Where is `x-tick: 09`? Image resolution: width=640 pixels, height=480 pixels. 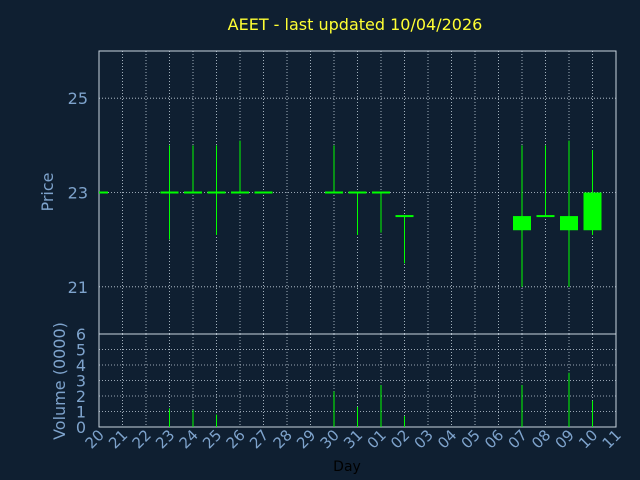
x-tick: 09 is located at coordinates (565, 439).